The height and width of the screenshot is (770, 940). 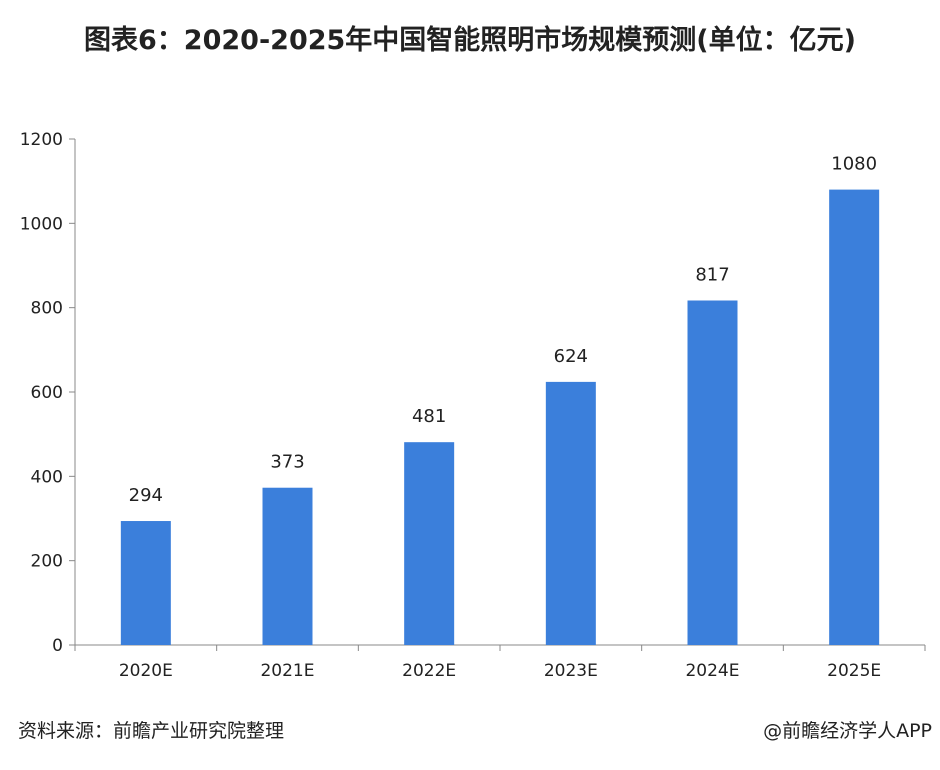 I want to click on bar-value-label: 294, so click(x=146, y=495).